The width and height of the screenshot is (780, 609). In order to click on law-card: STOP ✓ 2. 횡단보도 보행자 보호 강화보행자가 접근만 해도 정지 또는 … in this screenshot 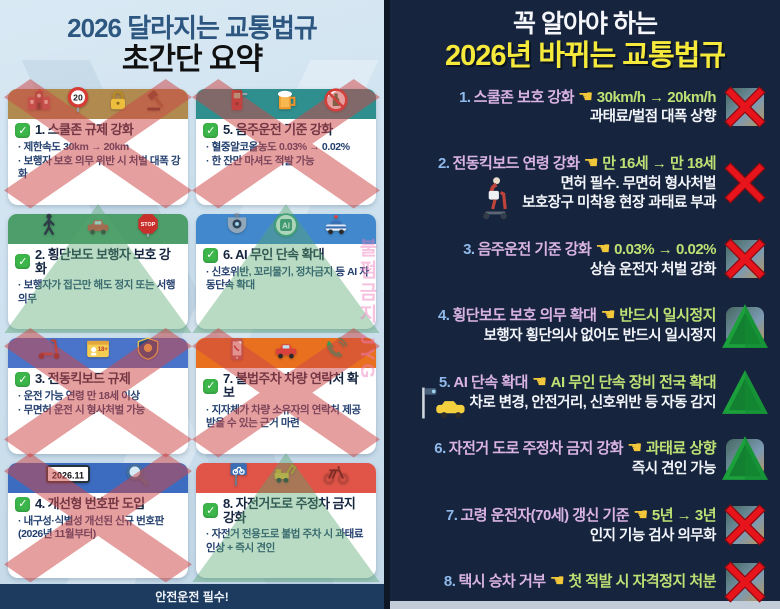, I will do `click(98, 268)`.